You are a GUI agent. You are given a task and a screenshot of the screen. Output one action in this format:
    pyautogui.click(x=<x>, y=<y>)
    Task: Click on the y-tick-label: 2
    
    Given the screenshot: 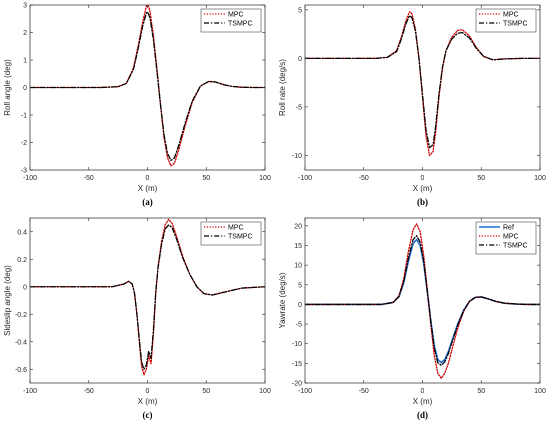 What is the action you would take?
    pyautogui.click(x=25, y=33)
    